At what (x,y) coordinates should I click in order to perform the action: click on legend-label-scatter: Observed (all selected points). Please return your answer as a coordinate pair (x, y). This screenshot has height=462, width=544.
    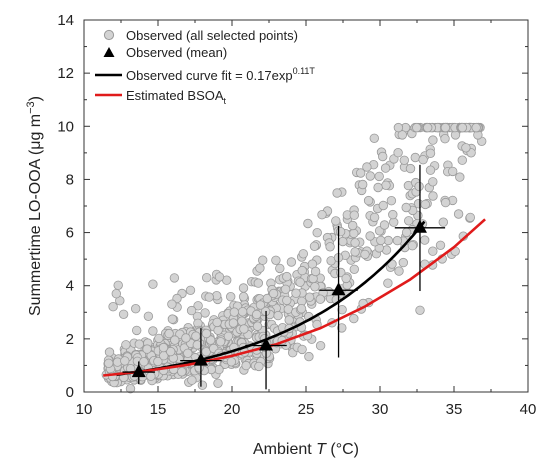
    Looking at the image, I should click on (212, 35).